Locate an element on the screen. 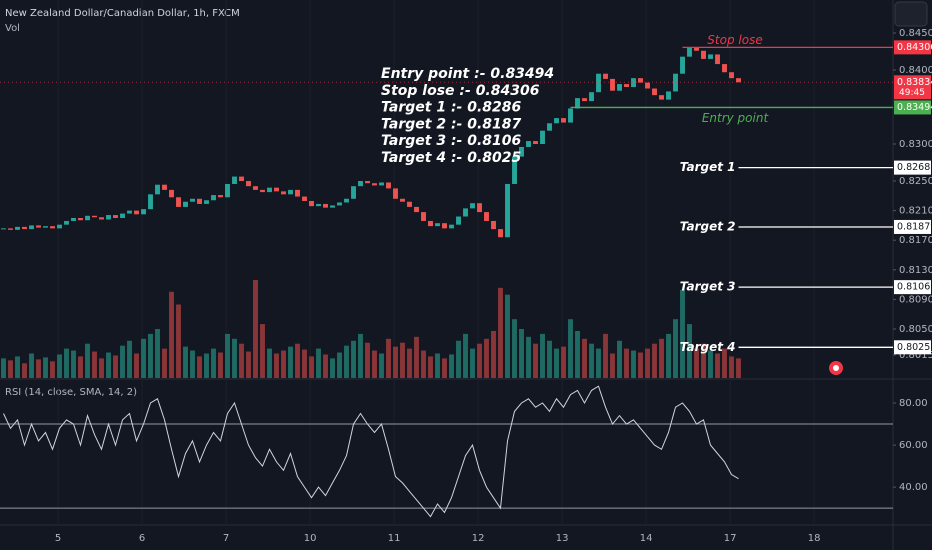  level-tag-label: 0.82681 is located at coordinates (914, 167).